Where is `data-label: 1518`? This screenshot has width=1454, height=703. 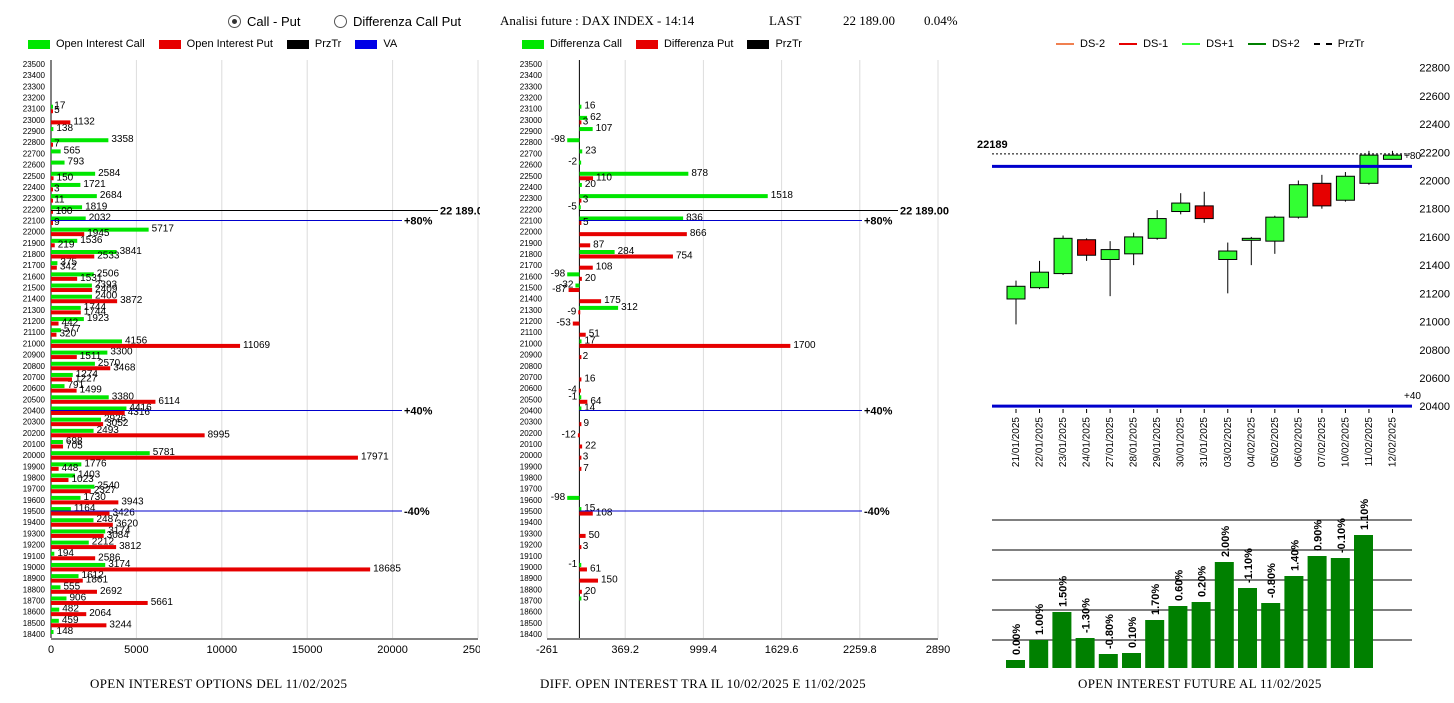 data-label: 1518 is located at coordinates (782, 195).